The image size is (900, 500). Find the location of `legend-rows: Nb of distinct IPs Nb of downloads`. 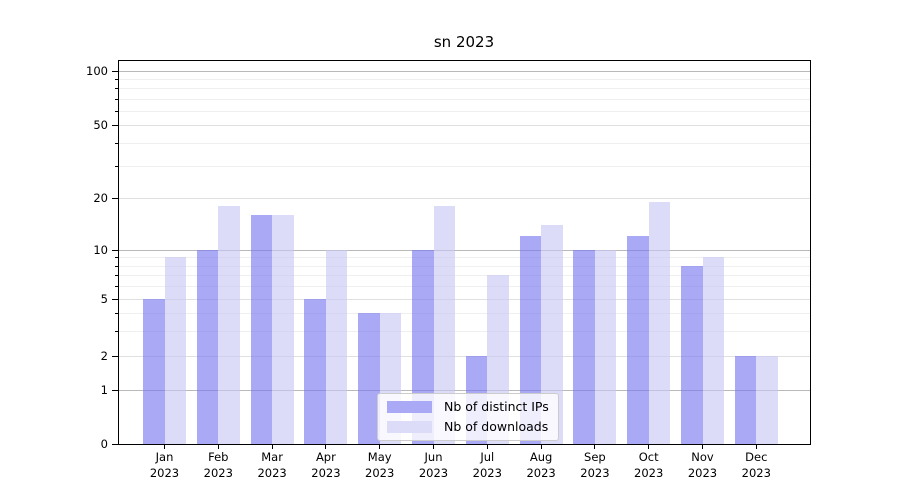

legend-rows: Nb of distinct IPs Nb of downloads is located at coordinates (468, 417).